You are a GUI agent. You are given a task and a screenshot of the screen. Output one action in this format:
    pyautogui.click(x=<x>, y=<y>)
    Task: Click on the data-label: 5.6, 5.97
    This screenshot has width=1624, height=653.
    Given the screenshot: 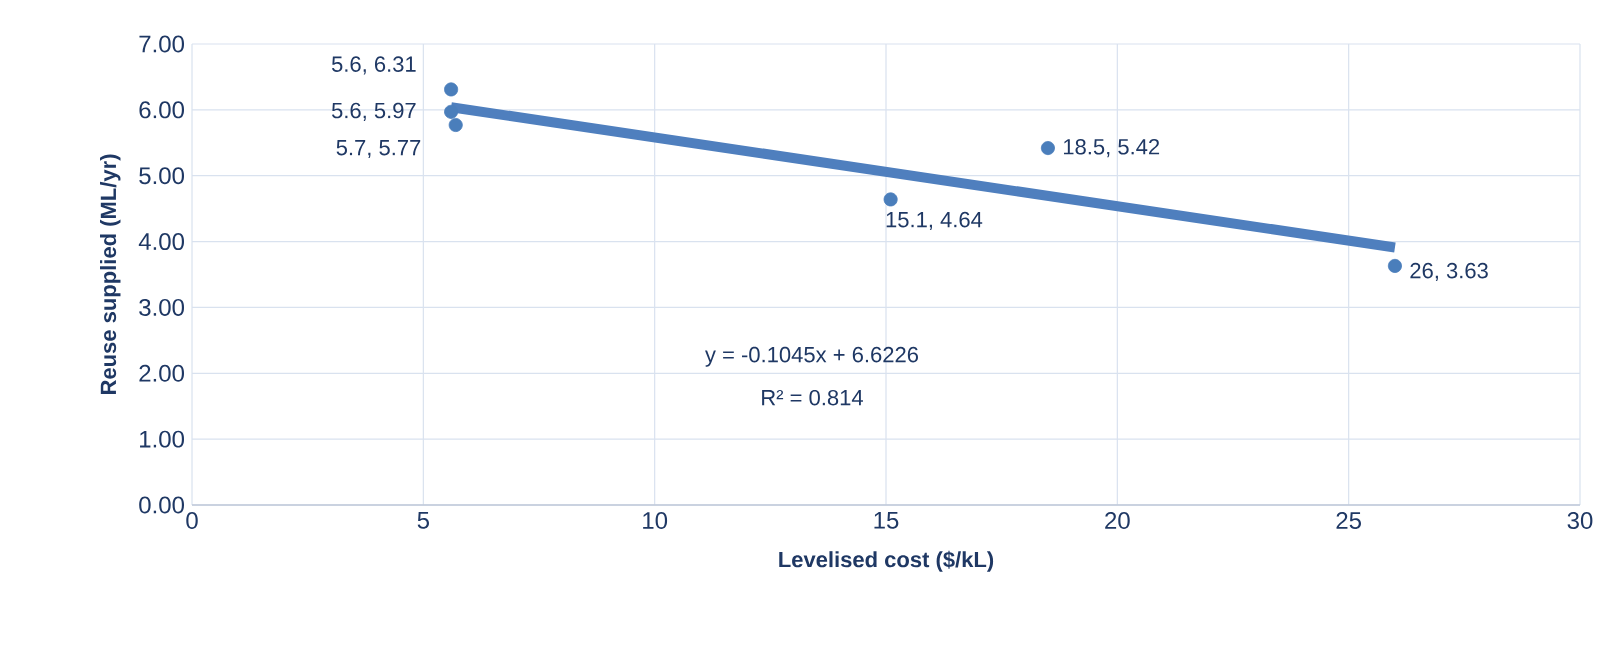 What is the action you would take?
    pyautogui.click(x=373, y=111)
    